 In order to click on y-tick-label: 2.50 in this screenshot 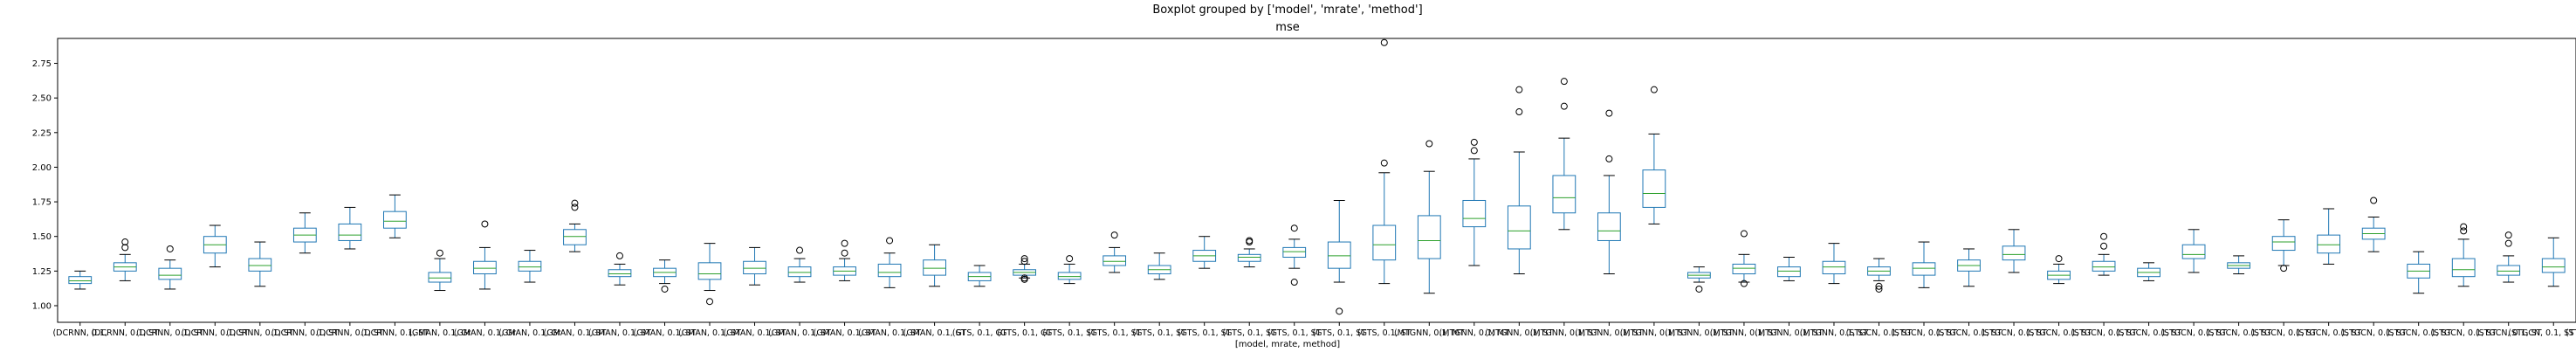, I will do `click(42, 99)`.